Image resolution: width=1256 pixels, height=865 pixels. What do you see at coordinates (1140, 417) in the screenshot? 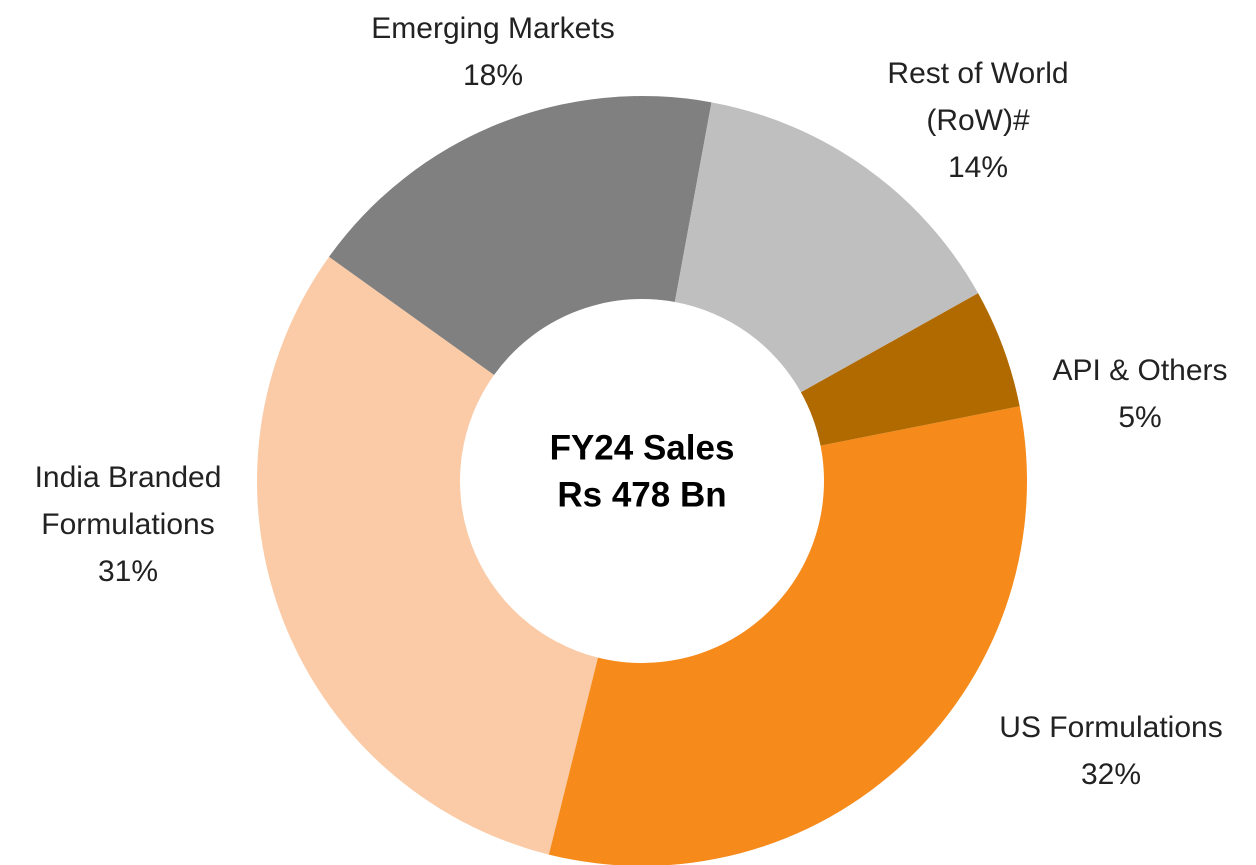
I see `value-label: 5%` at bounding box center [1140, 417].